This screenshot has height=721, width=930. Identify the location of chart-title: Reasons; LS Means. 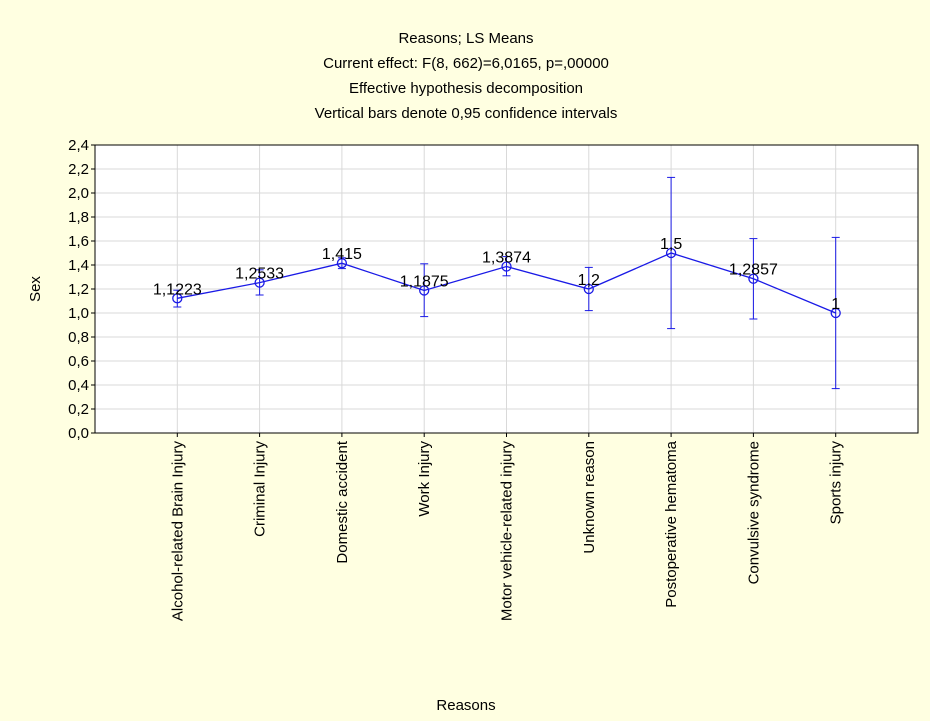
(465, 38).